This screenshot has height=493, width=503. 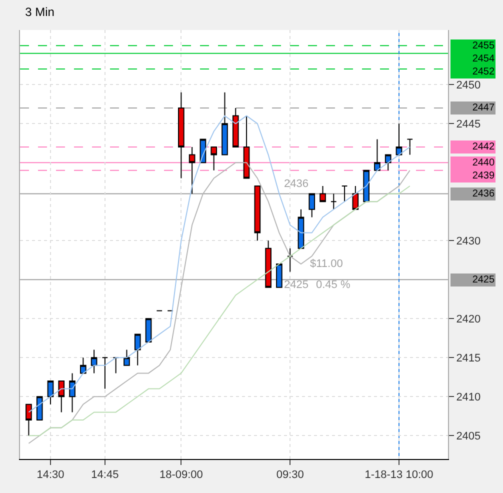 I want to click on y-tick-label: 2410, so click(x=468, y=397).